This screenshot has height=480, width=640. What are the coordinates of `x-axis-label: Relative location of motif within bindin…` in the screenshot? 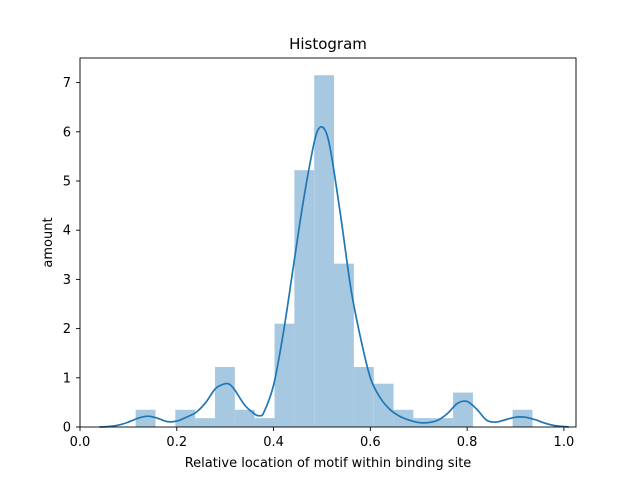 It's located at (328, 463).